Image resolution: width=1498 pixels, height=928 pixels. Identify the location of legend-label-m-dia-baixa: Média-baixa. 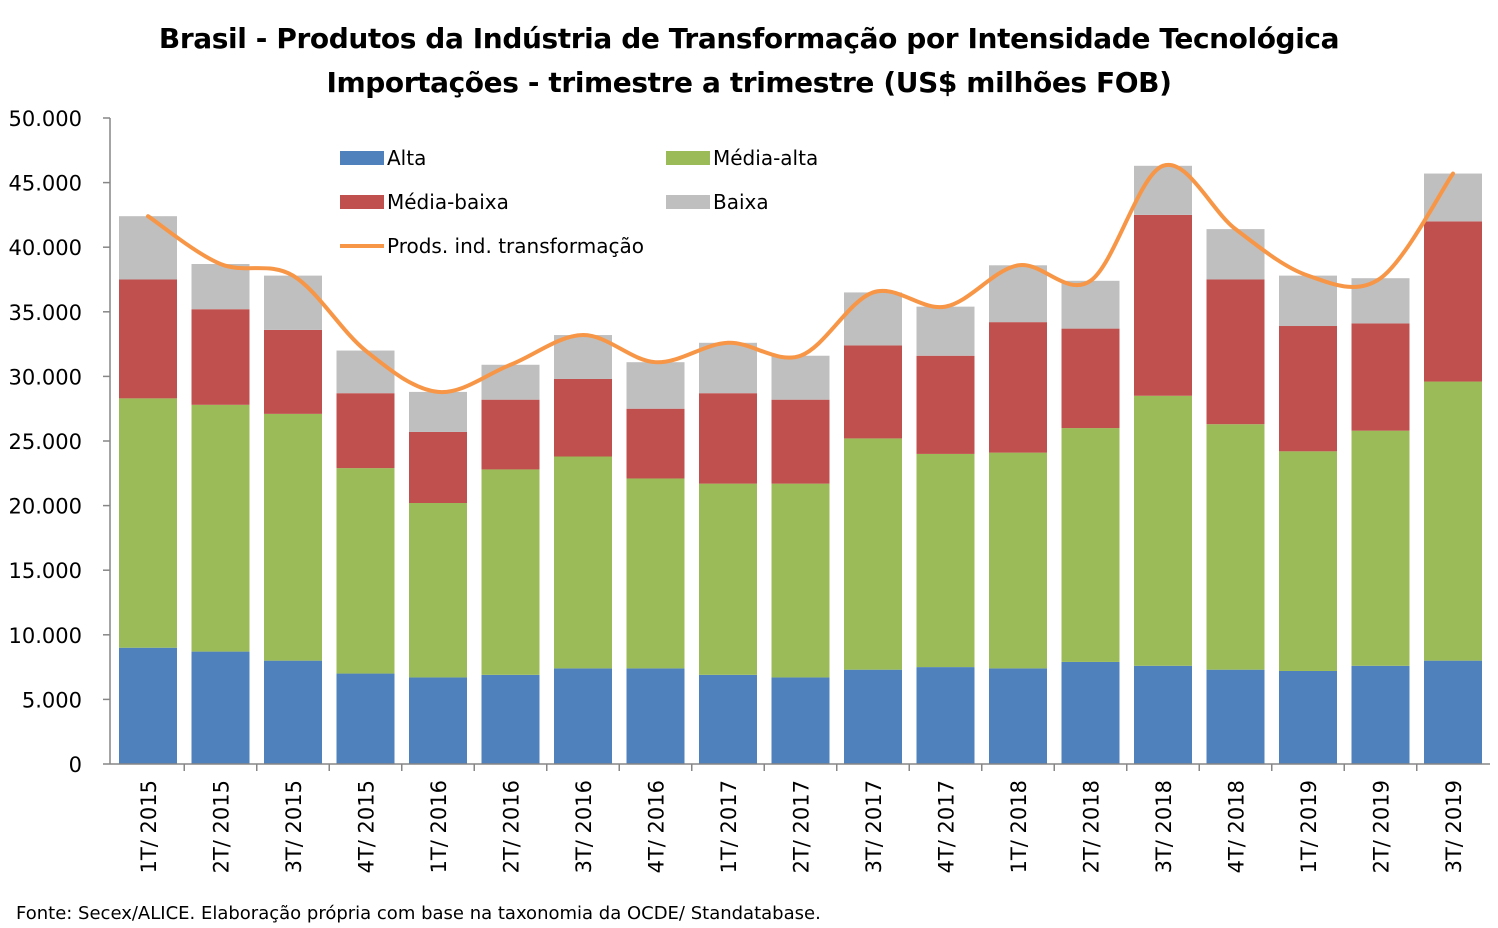
(448, 202).